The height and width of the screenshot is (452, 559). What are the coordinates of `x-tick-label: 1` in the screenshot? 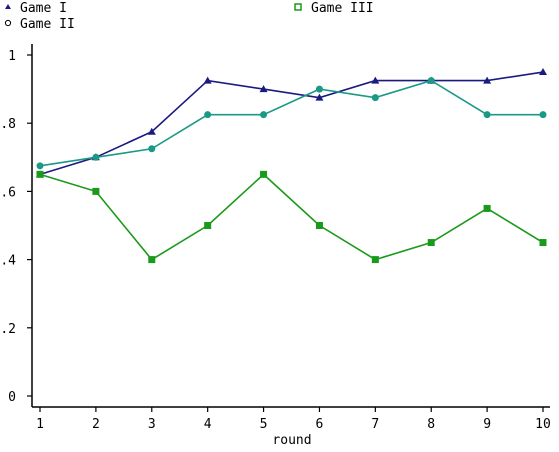 It's located at (40, 424).